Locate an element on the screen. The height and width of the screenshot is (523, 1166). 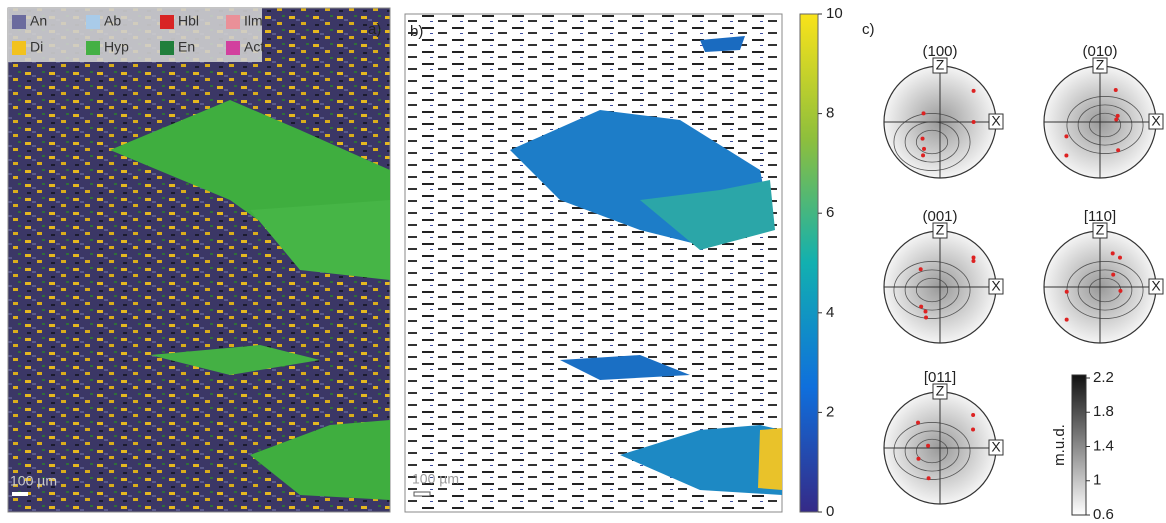
legend-label: Act is located at coordinates (254, 47).